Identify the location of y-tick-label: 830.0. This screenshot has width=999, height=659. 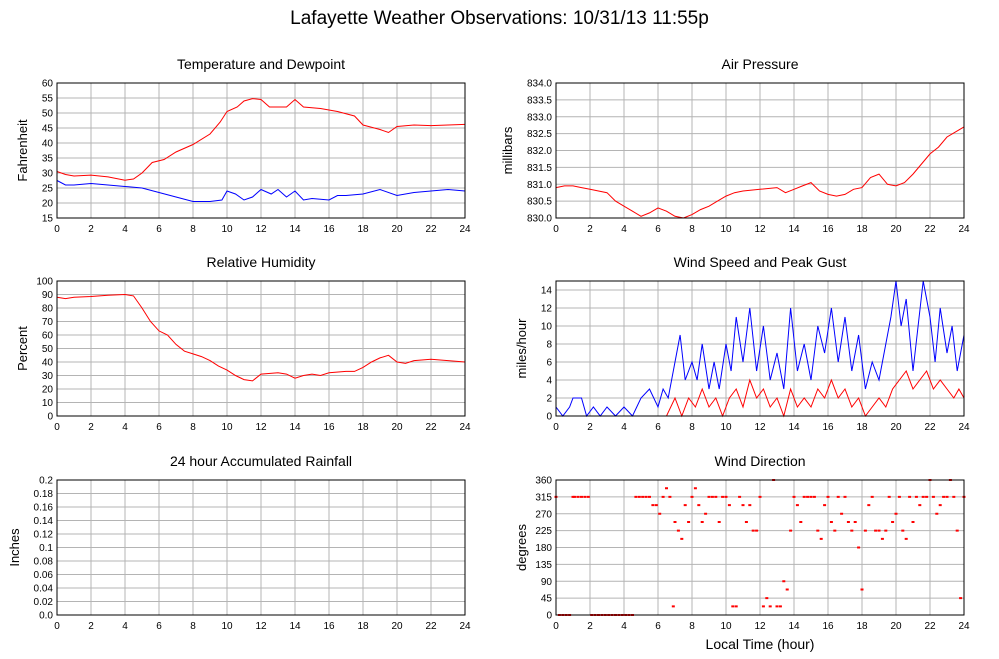
(539, 219).